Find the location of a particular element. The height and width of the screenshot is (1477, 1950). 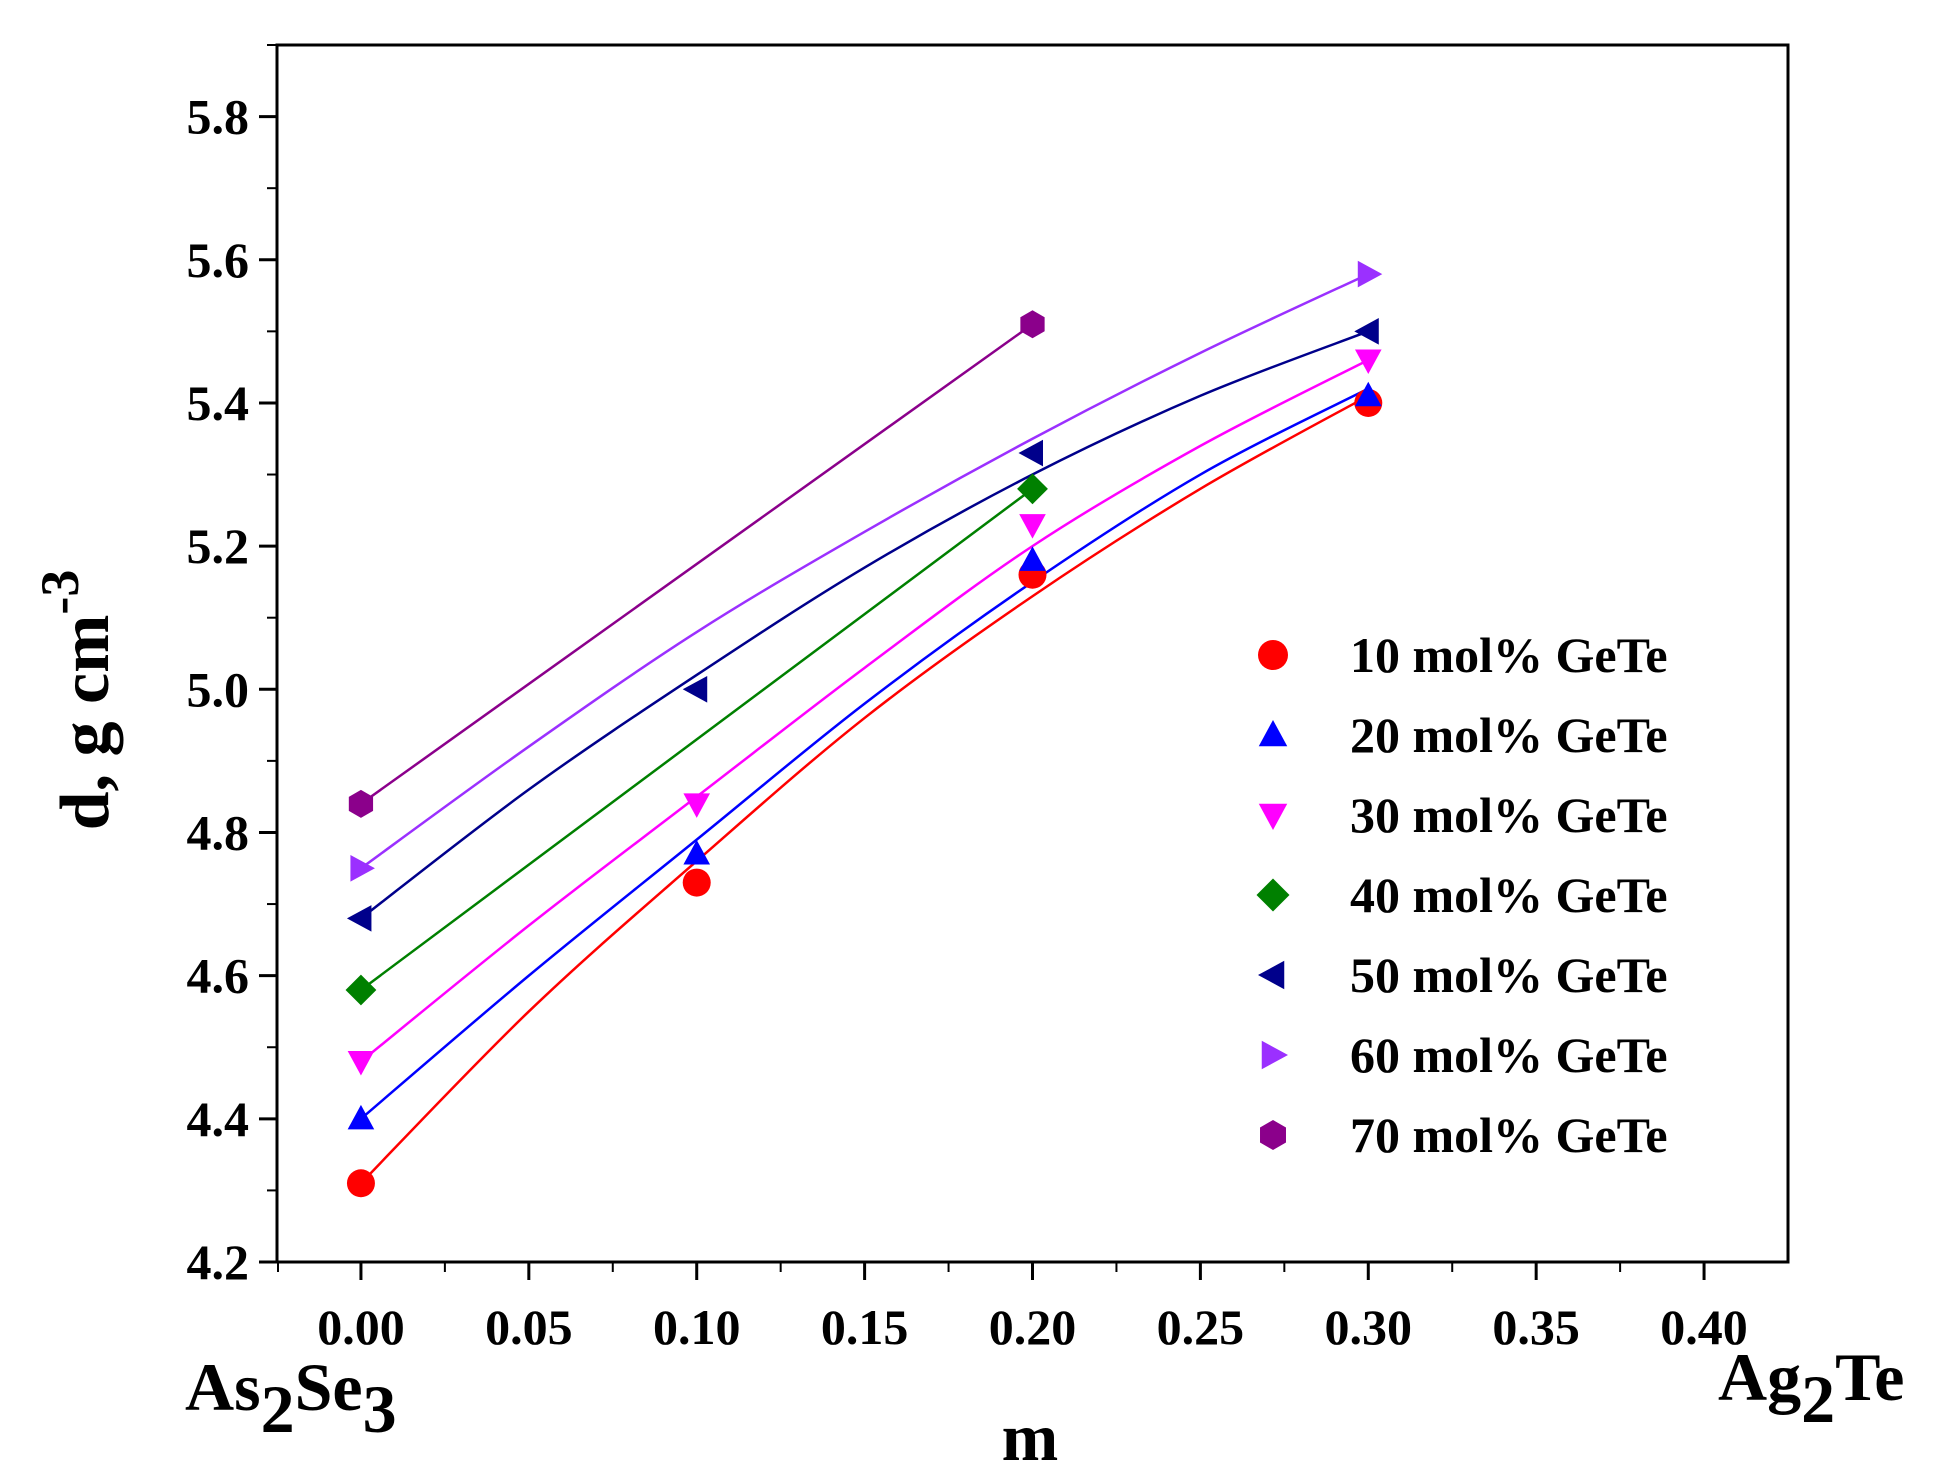

x-tick-label: 0.15 is located at coordinates (865, 1327).